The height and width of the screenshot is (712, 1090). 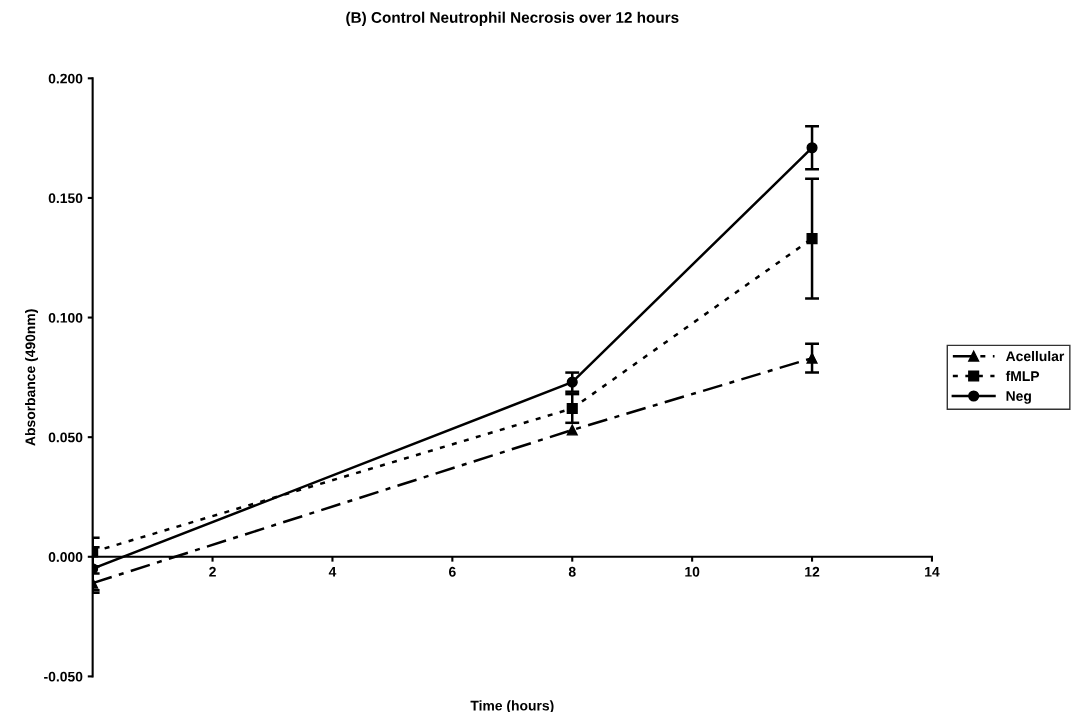 I want to click on y-tick-label: 0.050, so click(x=65, y=437).